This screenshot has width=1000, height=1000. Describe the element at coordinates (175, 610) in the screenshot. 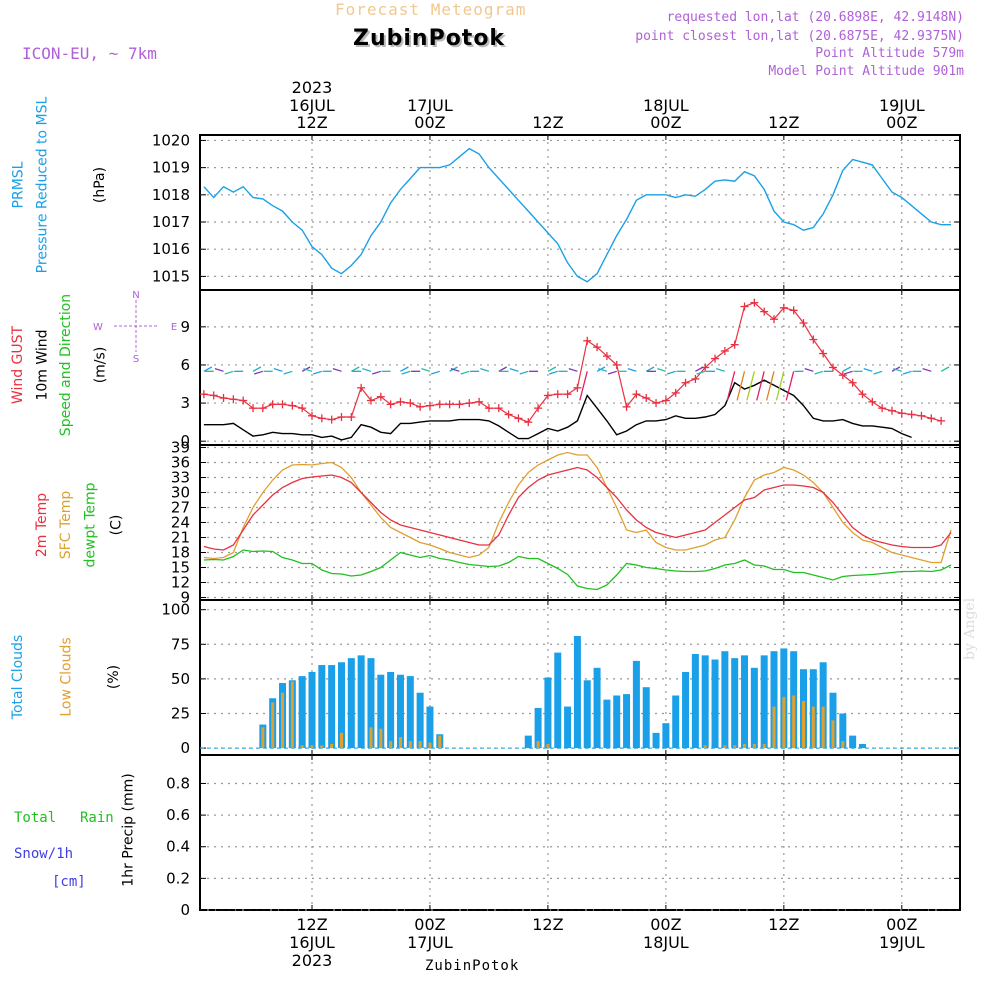

I see `y-tick-label: 100` at that location.